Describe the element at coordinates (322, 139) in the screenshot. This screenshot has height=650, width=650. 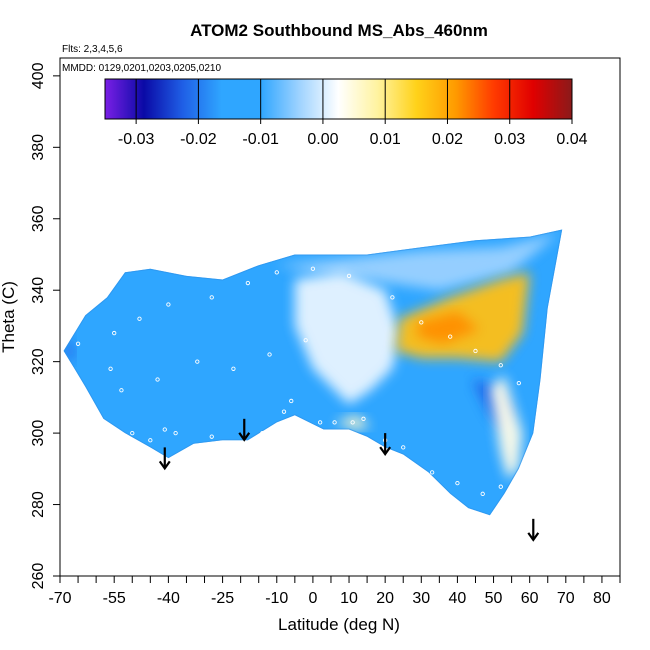
I see `colorbar-tick-label: 0.00` at that location.